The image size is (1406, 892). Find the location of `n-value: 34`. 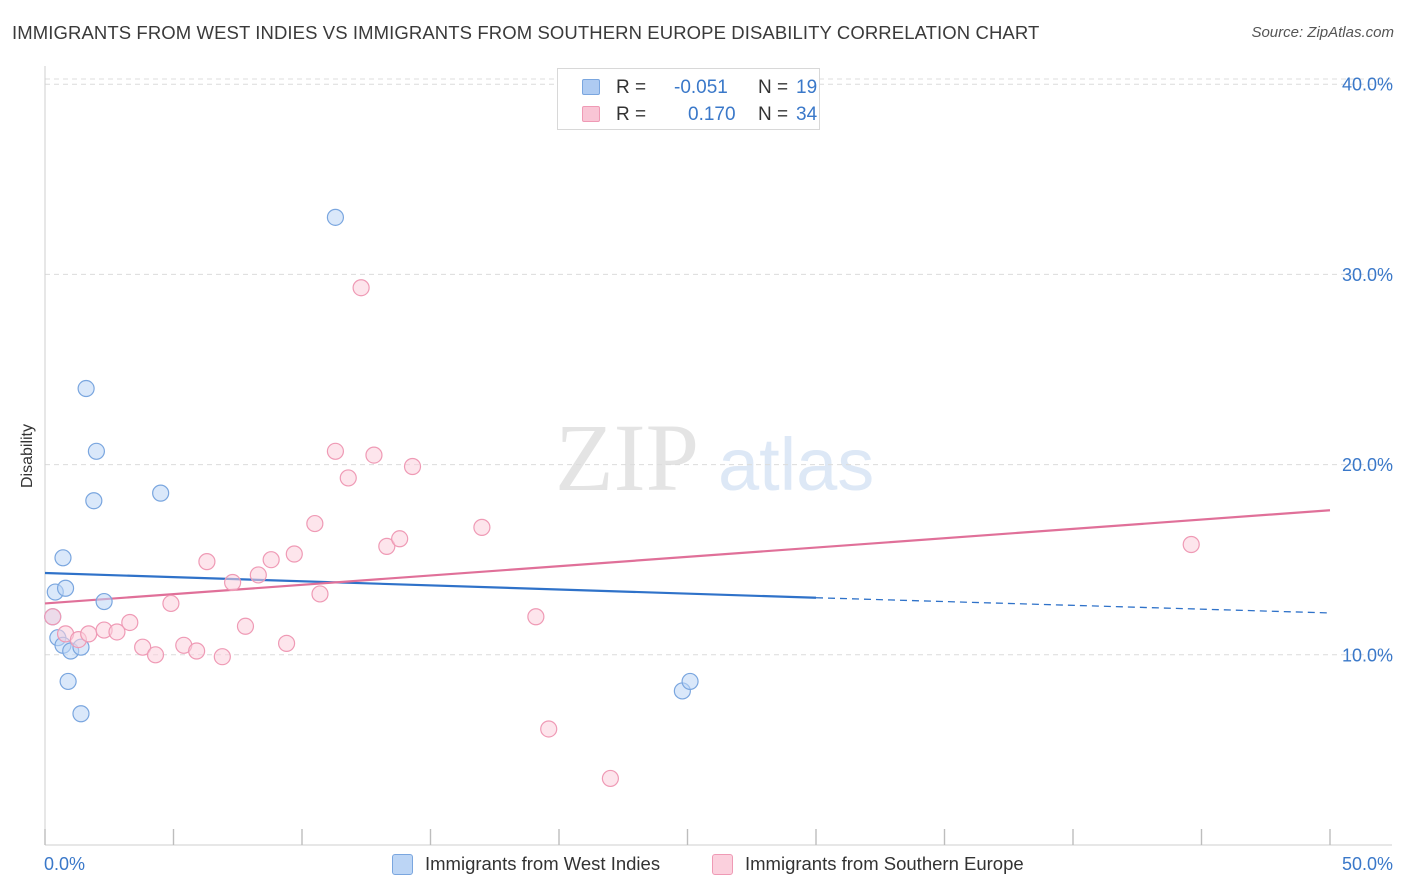

n-value: 34 is located at coordinates (807, 114).